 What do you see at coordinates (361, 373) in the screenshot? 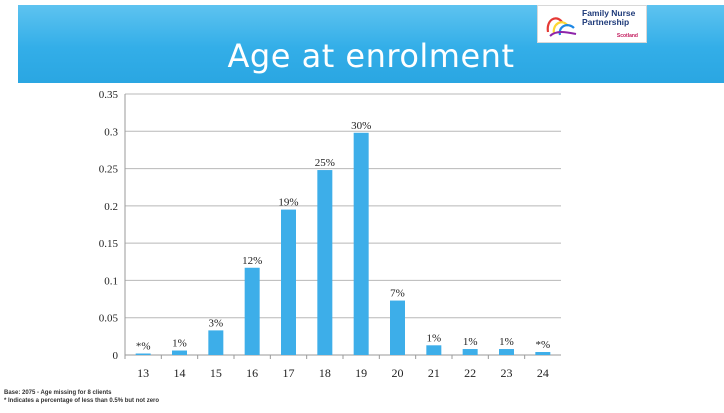
I see `x-tick-label: 19` at bounding box center [361, 373].